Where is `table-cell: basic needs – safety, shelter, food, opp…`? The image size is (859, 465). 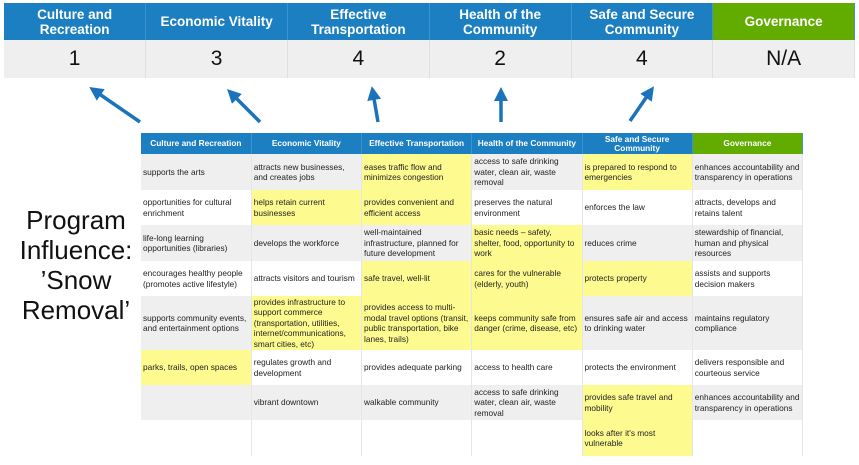
table-cell: basic needs – safety, shelter, food, opp… is located at coordinates (527, 243).